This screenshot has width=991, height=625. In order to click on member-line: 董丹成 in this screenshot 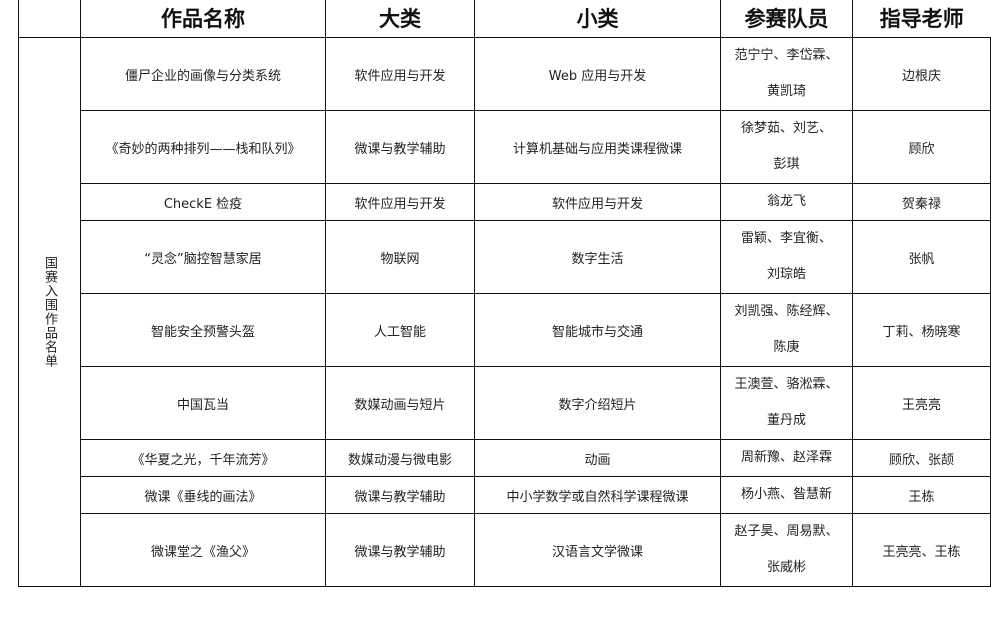, I will do `click(786, 420)`.